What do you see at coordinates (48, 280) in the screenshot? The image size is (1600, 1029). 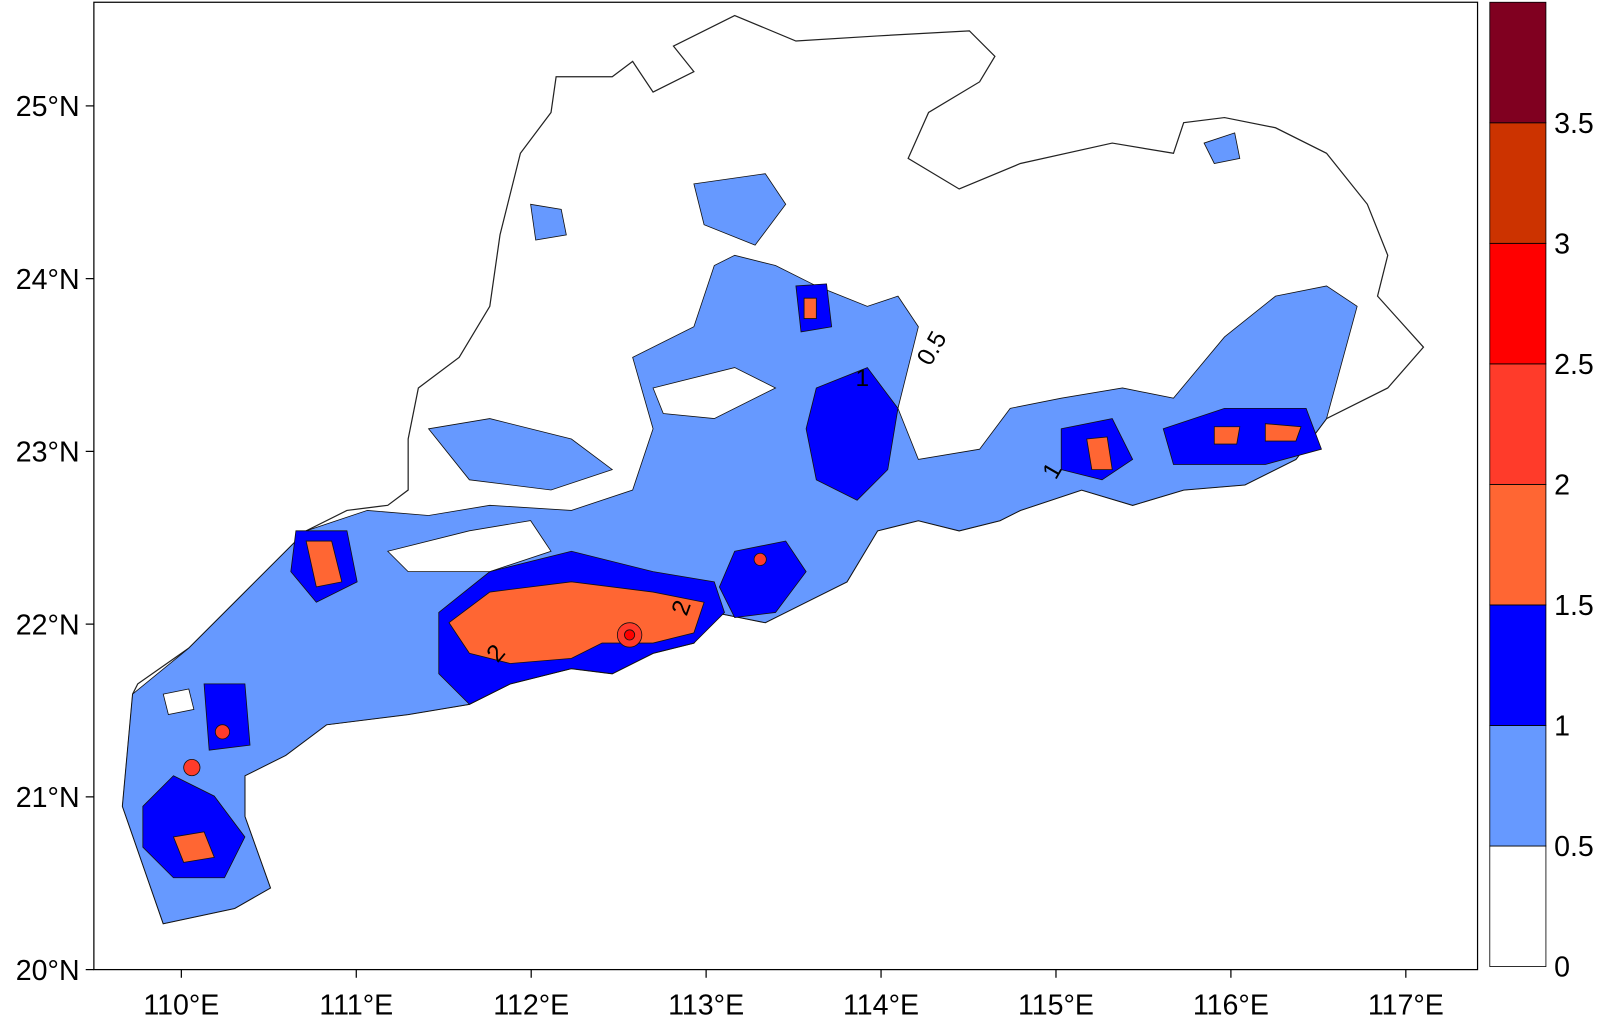 I see `y-tick-label: 24°N` at bounding box center [48, 280].